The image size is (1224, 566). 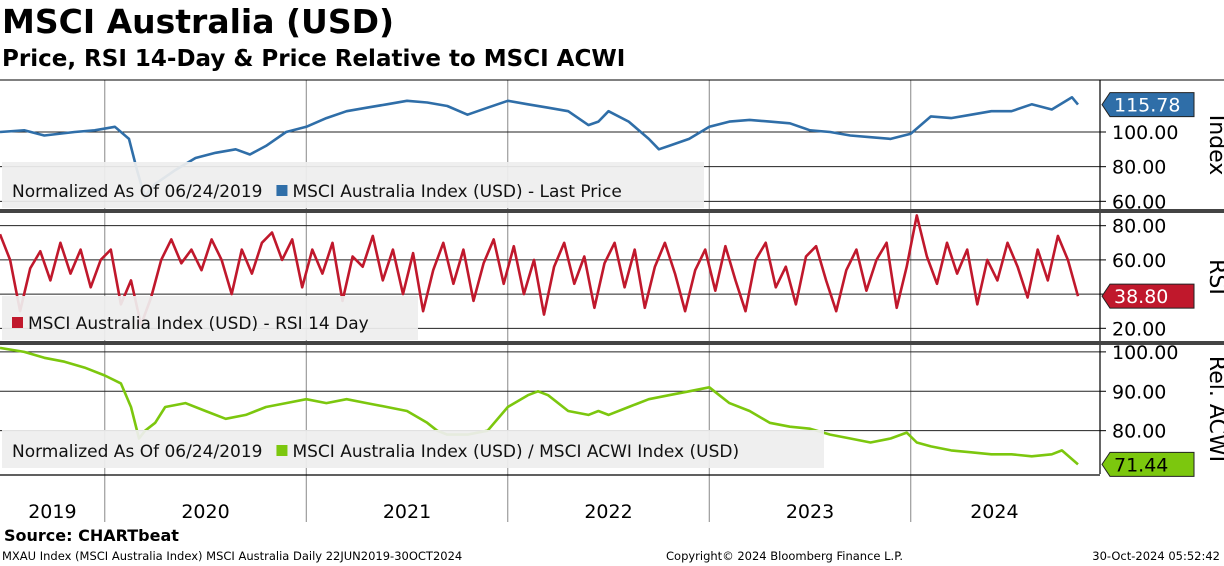 What do you see at coordinates (784, 556) in the screenshot?
I see `footer-copyright: Copyright© 2024 Bloomberg Finance L.P.` at bounding box center [784, 556].